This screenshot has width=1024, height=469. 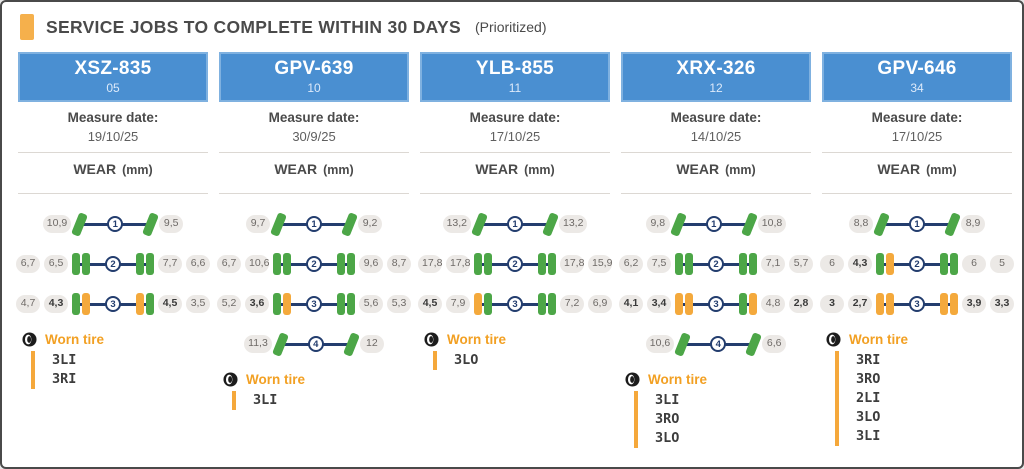 What do you see at coordinates (716, 77) in the screenshot?
I see `vehicle-header: XRX-326 12` at bounding box center [716, 77].